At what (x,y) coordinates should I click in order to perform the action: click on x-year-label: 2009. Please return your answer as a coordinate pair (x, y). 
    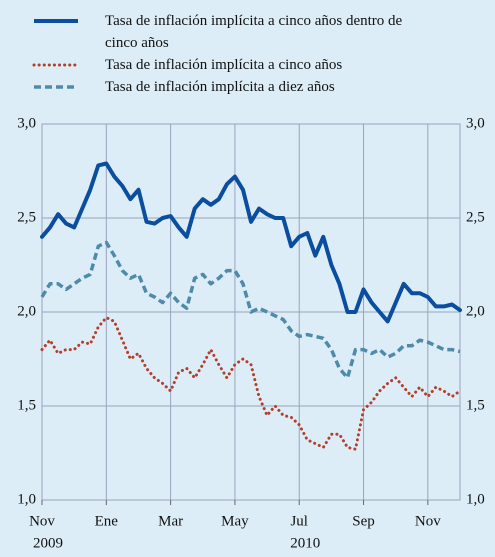
    Looking at the image, I should click on (48, 543).